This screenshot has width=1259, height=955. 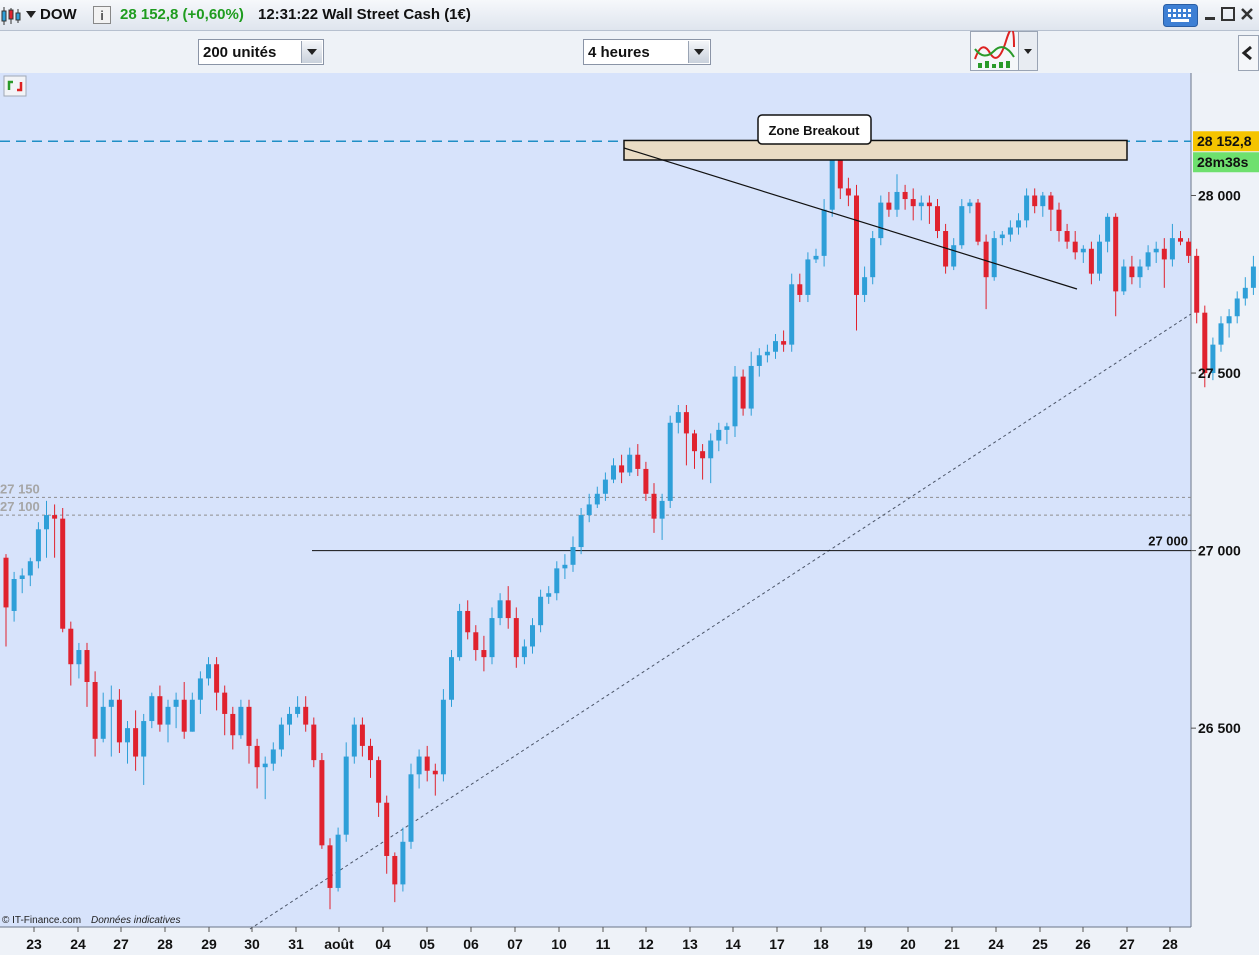 What do you see at coordinates (427, 944) in the screenshot?
I see `x-tick-label: 05` at bounding box center [427, 944].